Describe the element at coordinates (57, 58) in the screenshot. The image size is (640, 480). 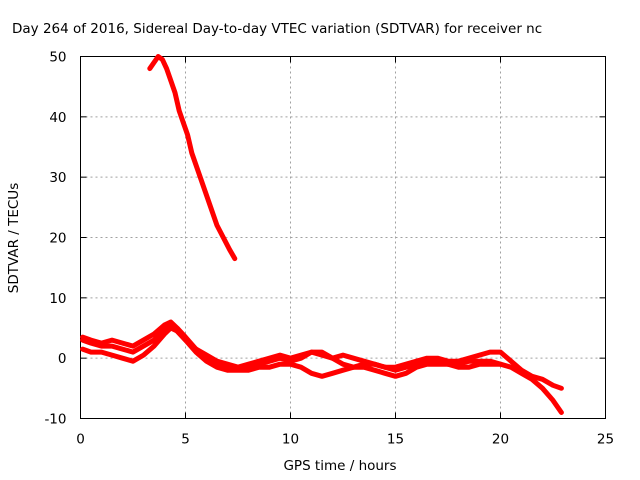
I see `y-tick-label: 50` at that location.